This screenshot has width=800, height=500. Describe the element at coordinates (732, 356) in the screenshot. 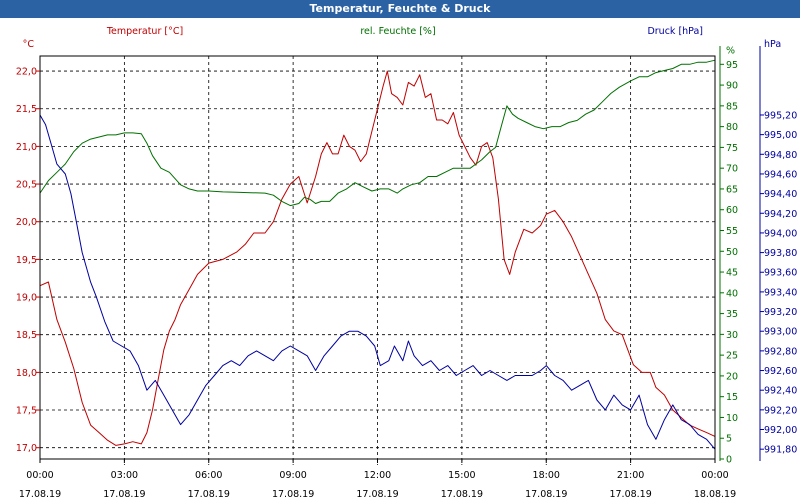

I see `humidity-tick-label: 25` at that location.